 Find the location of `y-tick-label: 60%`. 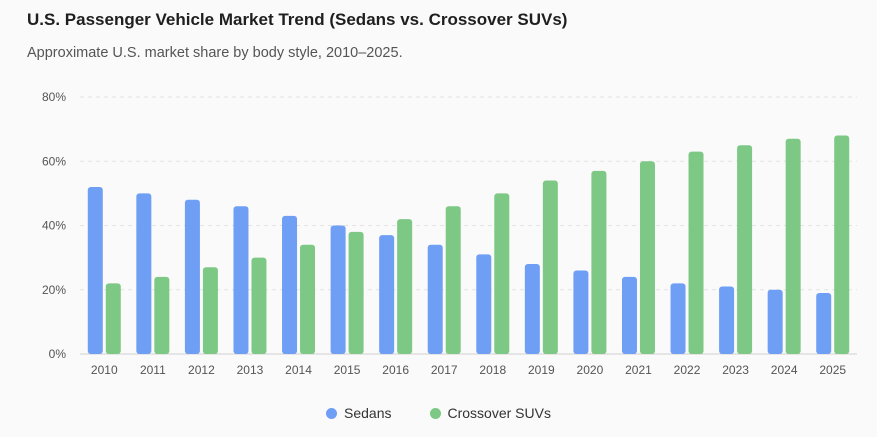

y-tick-label: 60% is located at coordinates (54, 161).